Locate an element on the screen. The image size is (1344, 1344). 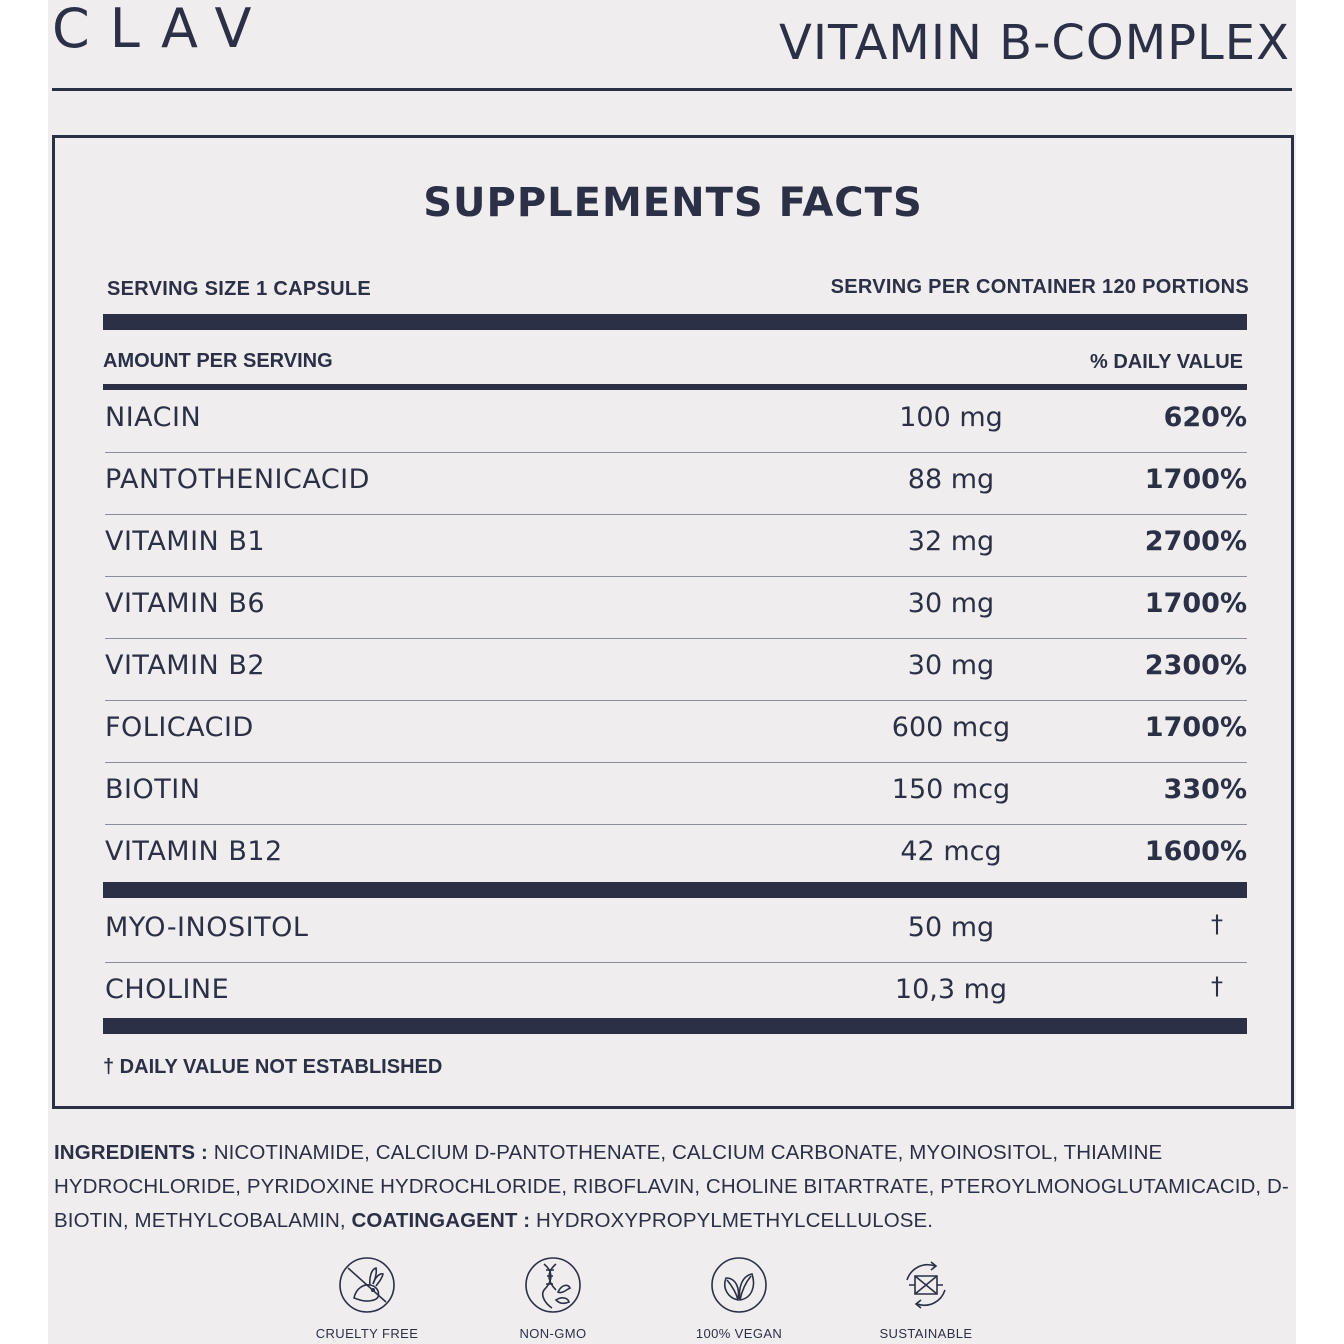
badge-label: CRUELTY FREE is located at coordinates (367, 1333).